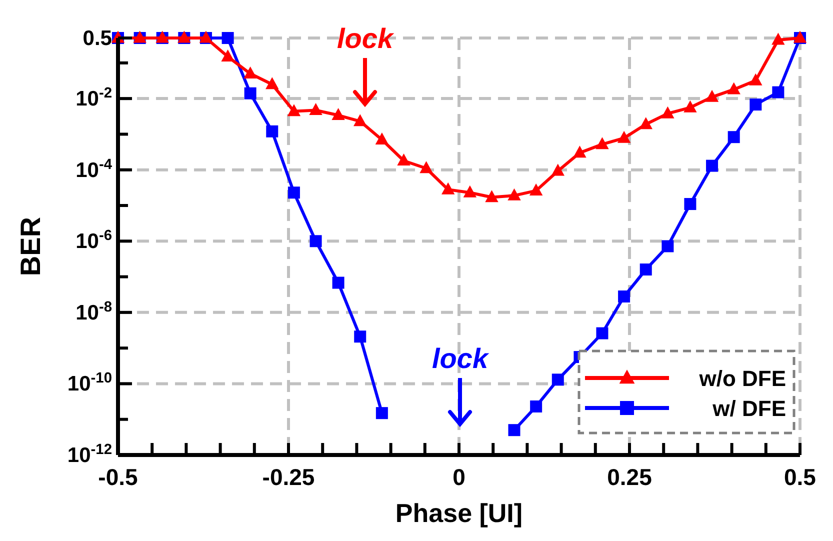 The image size is (833, 541). I want to click on x-tick-label: 0, so click(459, 477).